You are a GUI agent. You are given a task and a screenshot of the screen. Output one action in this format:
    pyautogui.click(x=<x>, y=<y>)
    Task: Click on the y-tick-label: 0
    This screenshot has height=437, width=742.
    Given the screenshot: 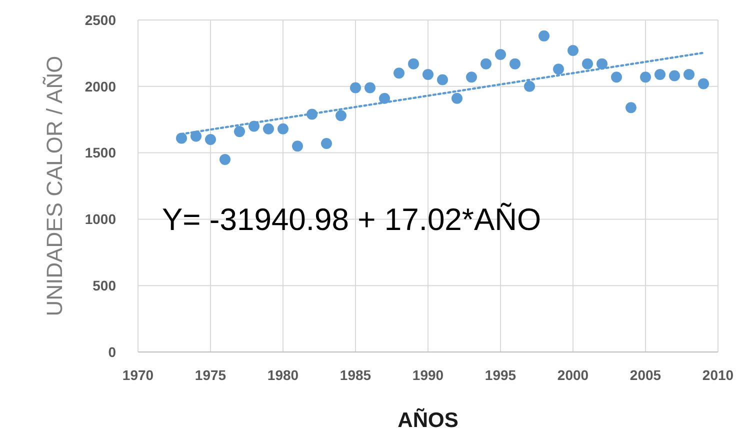 What is the action you would take?
    pyautogui.click(x=112, y=352)
    